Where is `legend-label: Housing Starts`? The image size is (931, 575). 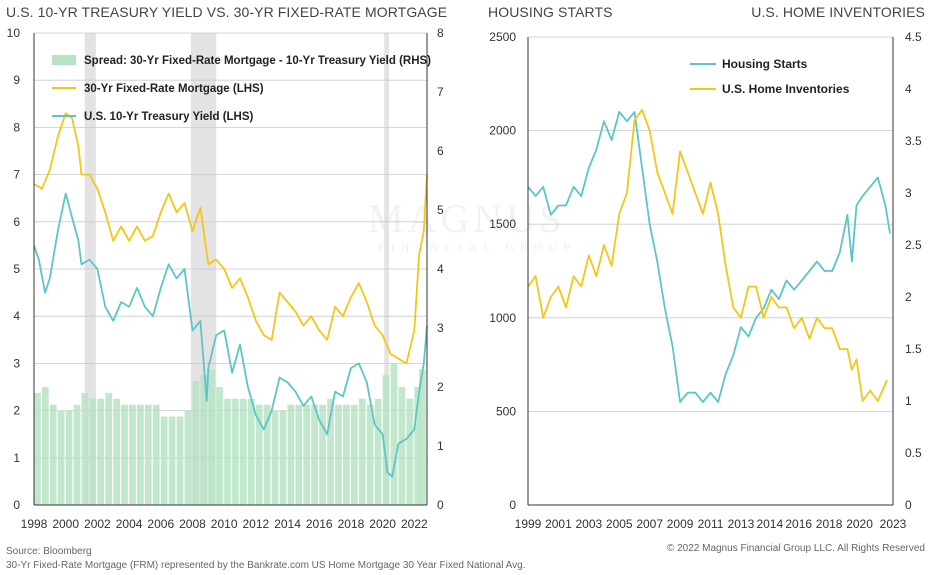 legend-label: Housing Starts is located at coordinates (765, 64).